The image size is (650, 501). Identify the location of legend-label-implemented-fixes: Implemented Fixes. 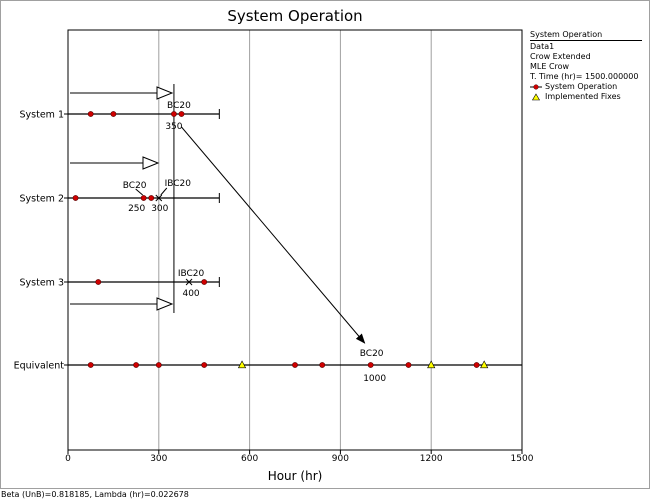
(583, 96).